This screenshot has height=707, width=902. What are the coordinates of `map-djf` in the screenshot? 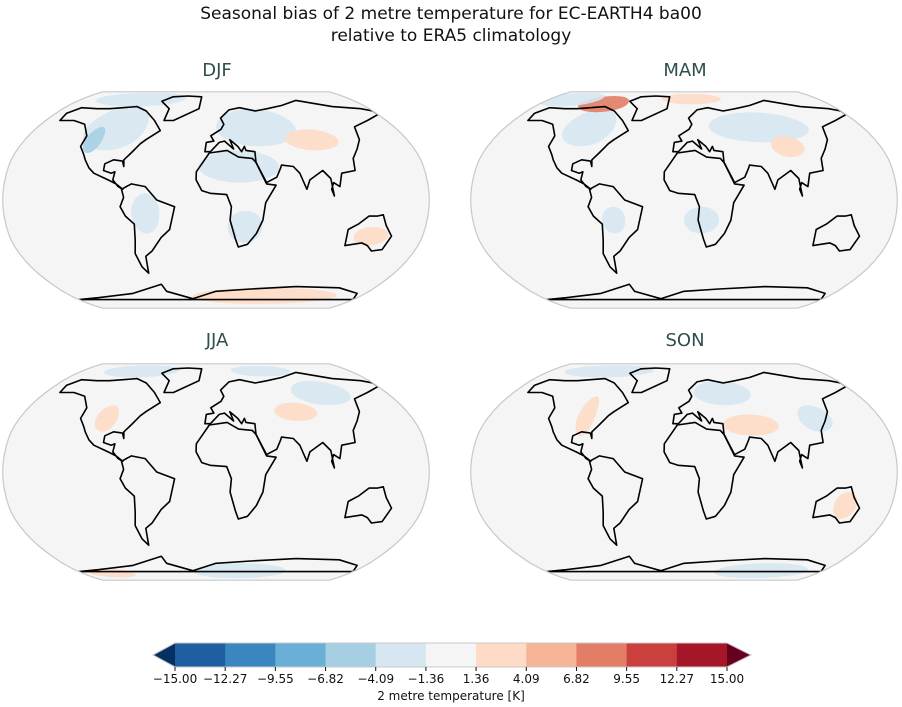 It's located at (216, 200).